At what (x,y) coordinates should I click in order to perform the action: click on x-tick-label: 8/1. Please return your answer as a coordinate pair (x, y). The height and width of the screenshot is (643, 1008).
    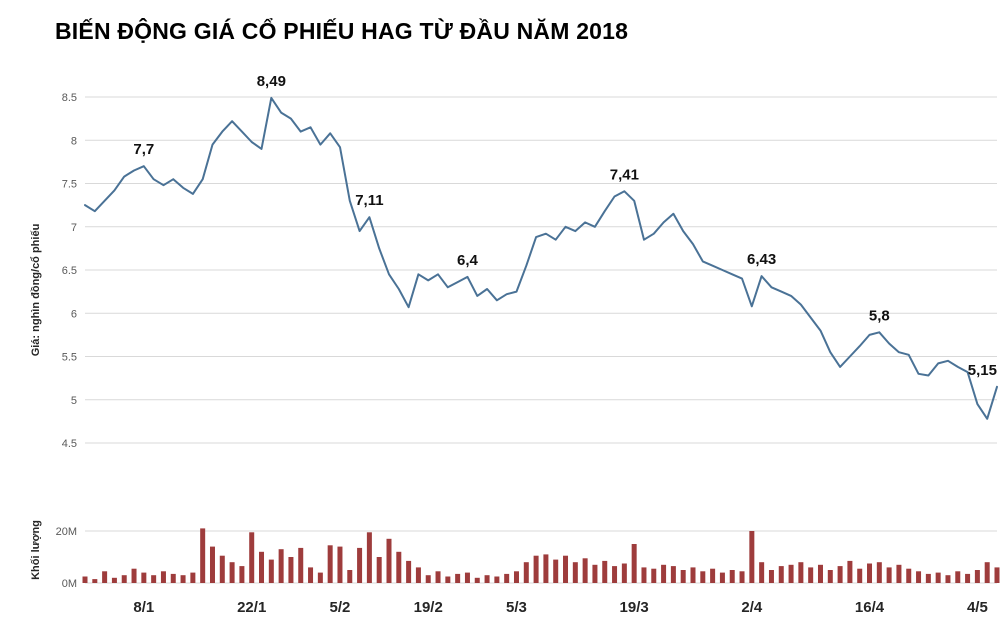
    Looking at the image, I should click on (143, 607).